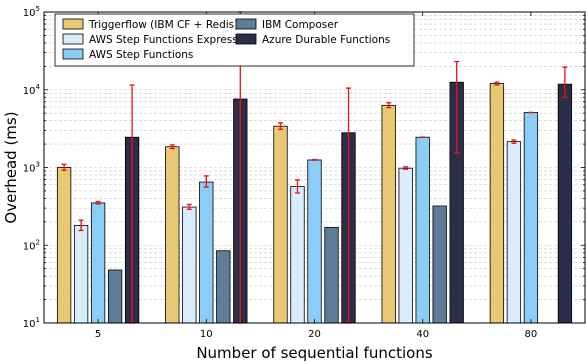  What do you see at coordinates (141, 55) in the screenshot?
I see `legend-label: AWS Step Functions` at bounding box center [141, 55].